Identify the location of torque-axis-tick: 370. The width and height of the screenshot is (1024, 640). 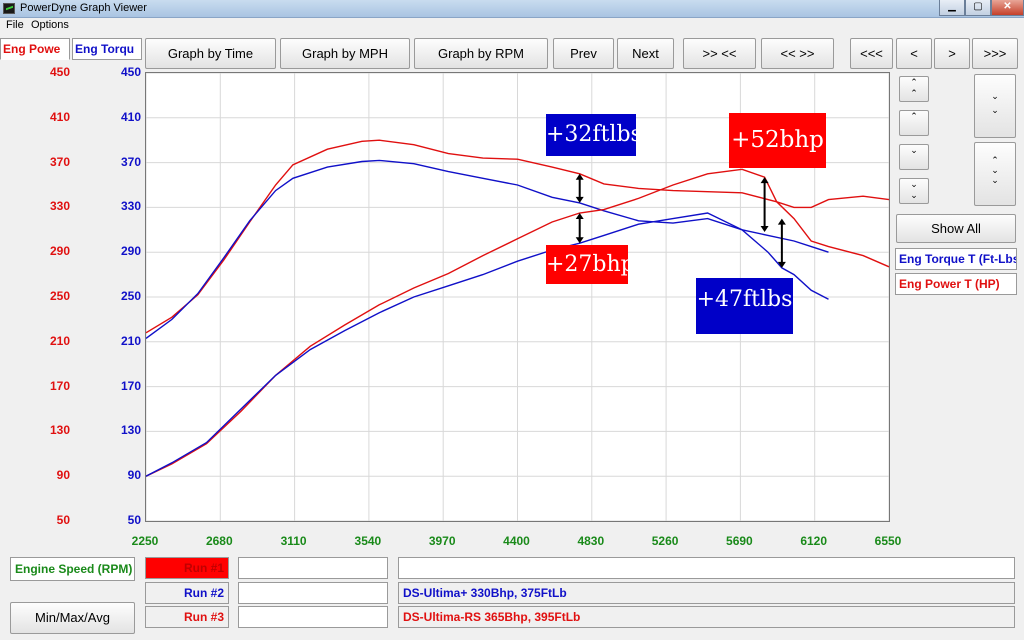
(130, 161).